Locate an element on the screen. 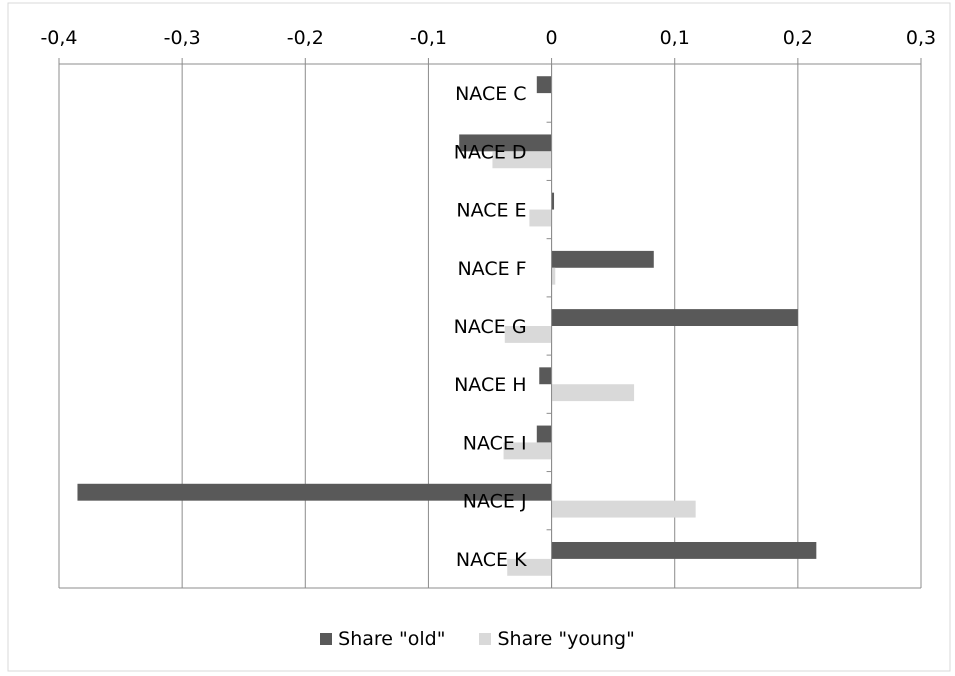  category-label: NACE D is located at coordinates (490, 152).